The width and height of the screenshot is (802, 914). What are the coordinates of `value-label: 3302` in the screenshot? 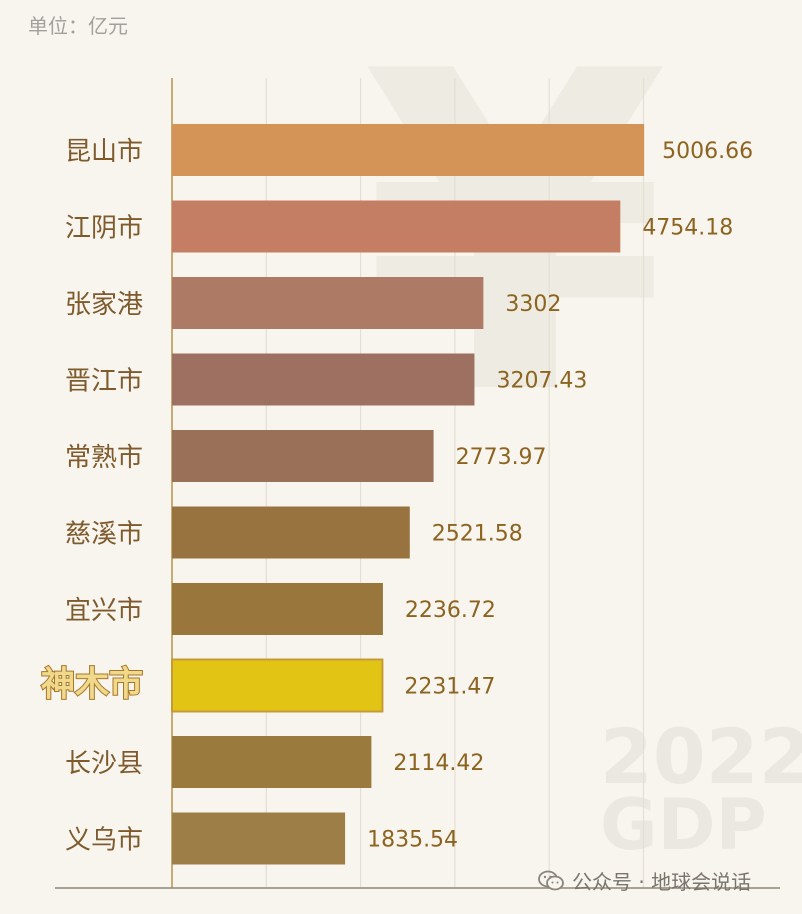 It's located at (533, 304).